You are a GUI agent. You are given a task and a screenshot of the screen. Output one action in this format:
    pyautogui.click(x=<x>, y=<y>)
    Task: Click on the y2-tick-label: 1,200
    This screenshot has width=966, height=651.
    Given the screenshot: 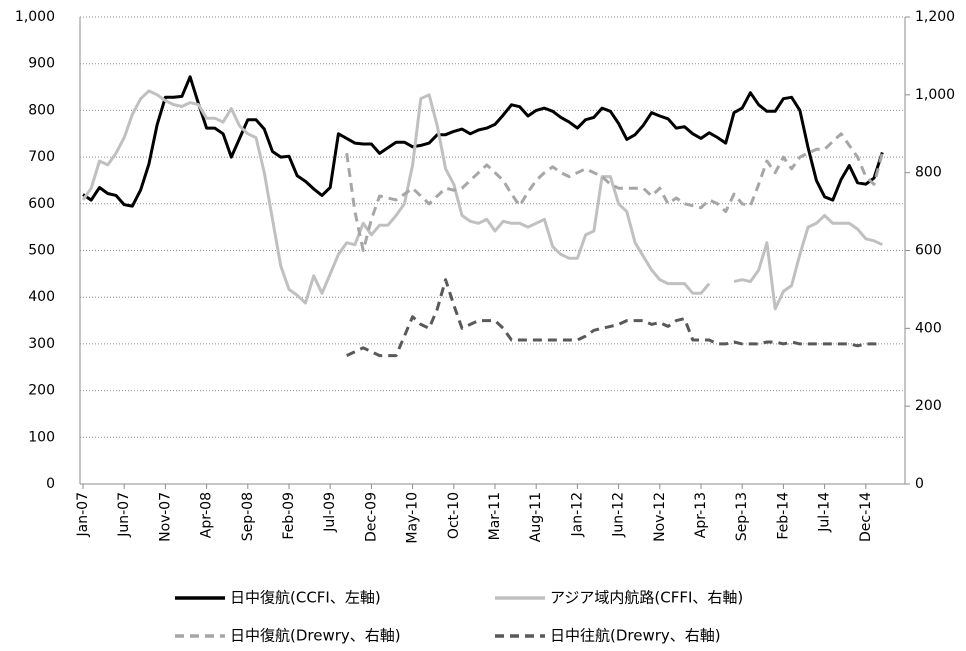 What is the action you would take?
    pyautogui.click(x=935, y=17)
    